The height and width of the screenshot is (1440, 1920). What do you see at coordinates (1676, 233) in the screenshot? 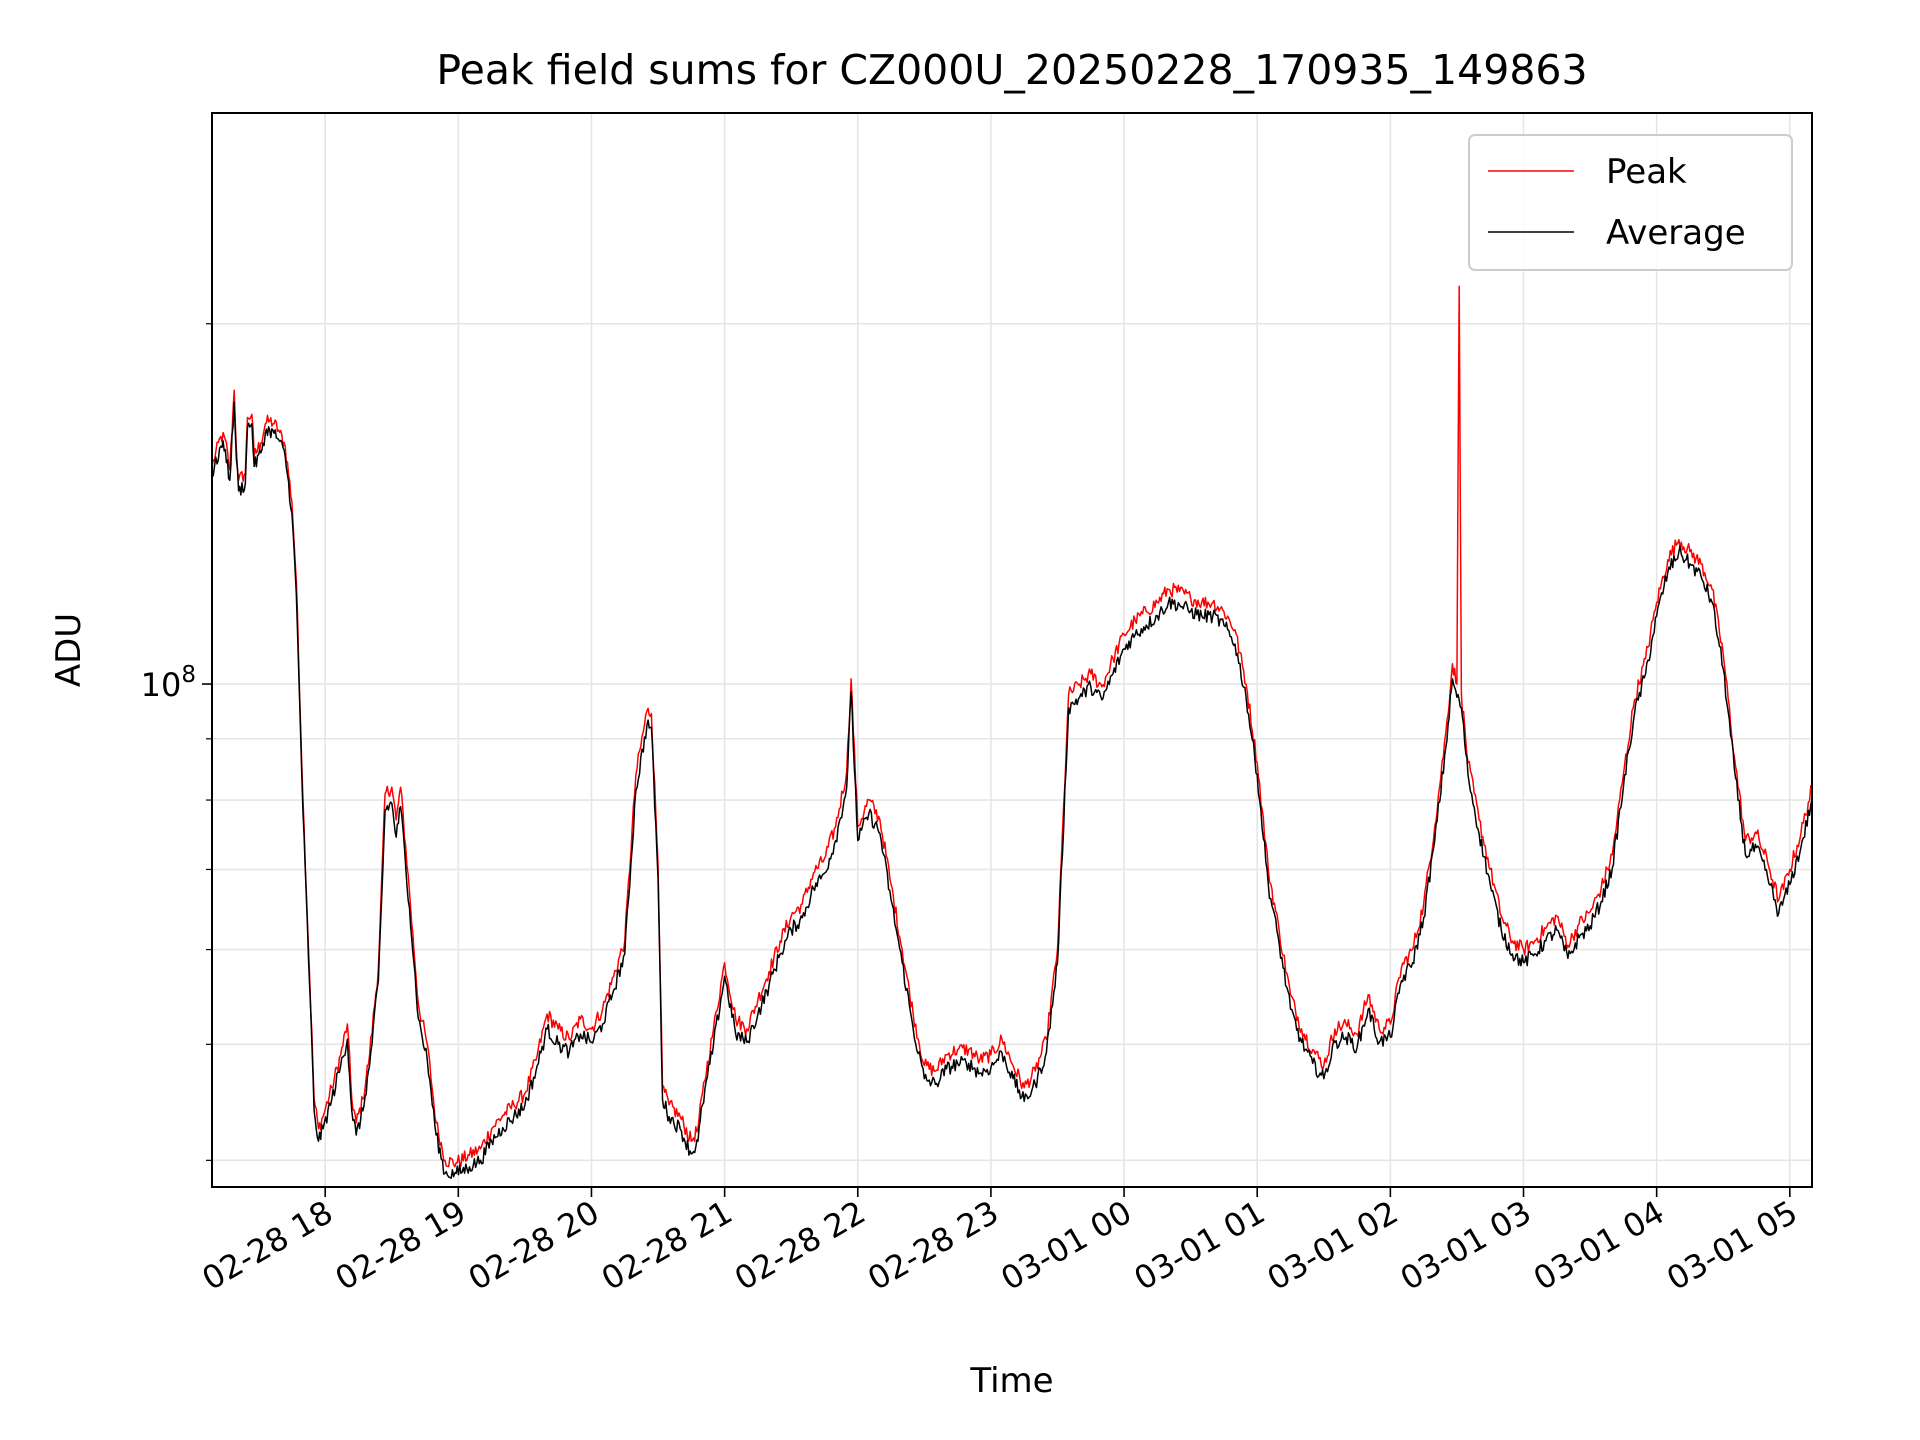
I see `legend-label-average: Average` at bounding box center [1676, 233].